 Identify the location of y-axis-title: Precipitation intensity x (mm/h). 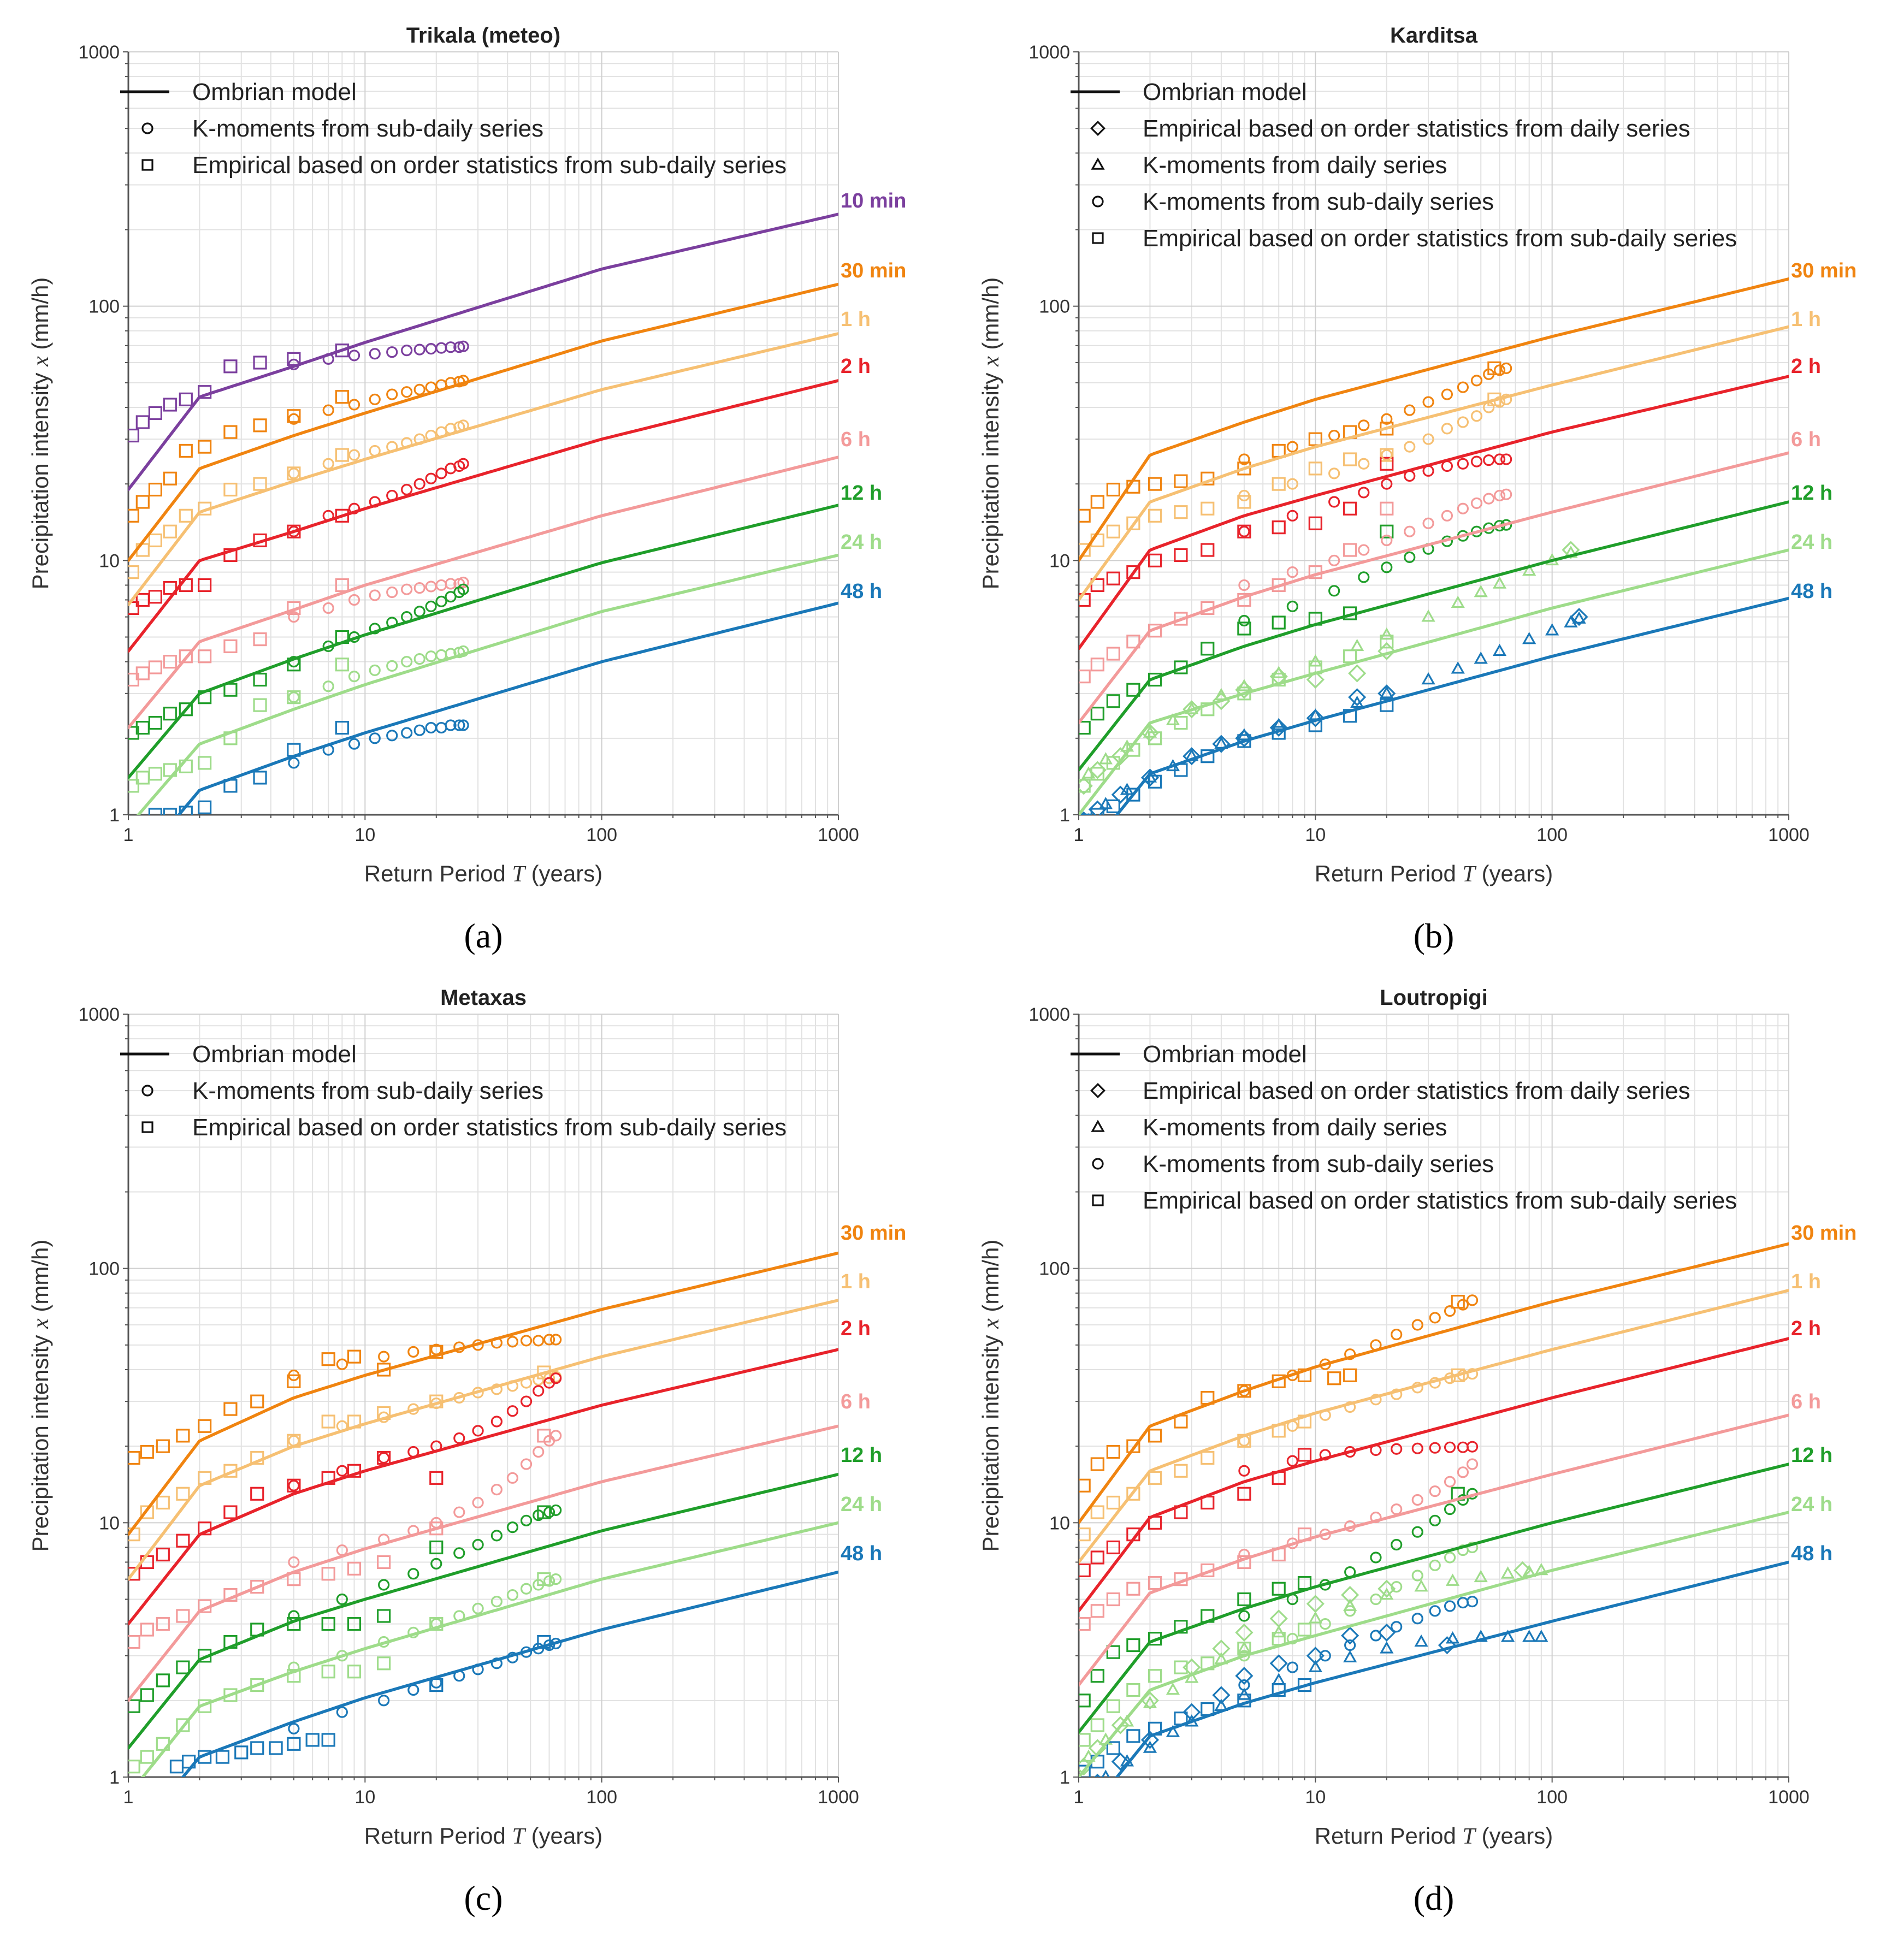
(991, 1396).